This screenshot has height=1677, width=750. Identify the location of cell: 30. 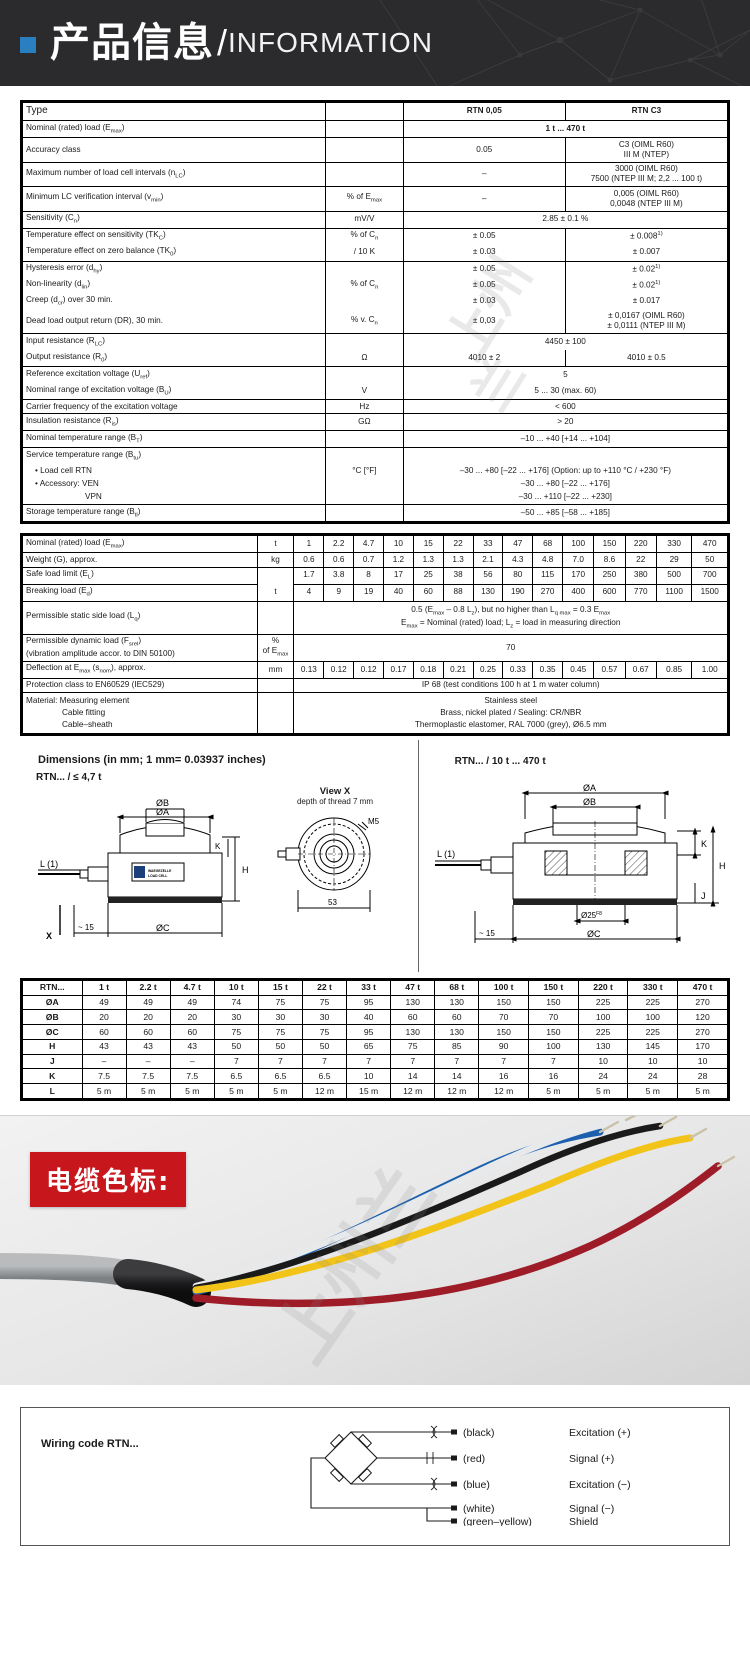
(236, 1017).